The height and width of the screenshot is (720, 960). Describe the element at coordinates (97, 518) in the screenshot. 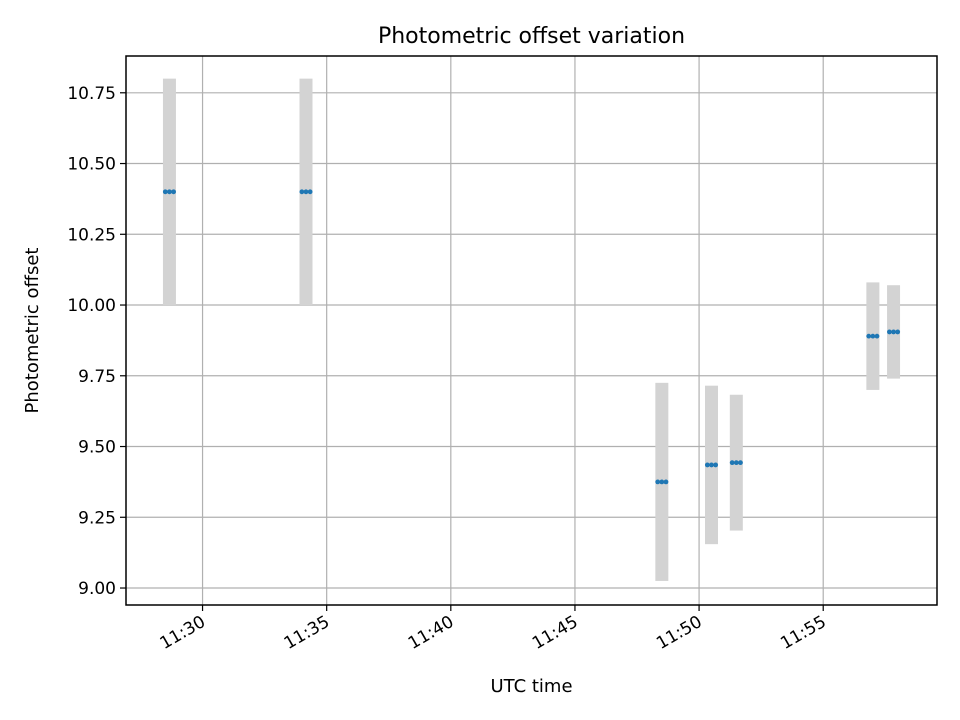

I see `y-tick-label: 9.25` at that location.